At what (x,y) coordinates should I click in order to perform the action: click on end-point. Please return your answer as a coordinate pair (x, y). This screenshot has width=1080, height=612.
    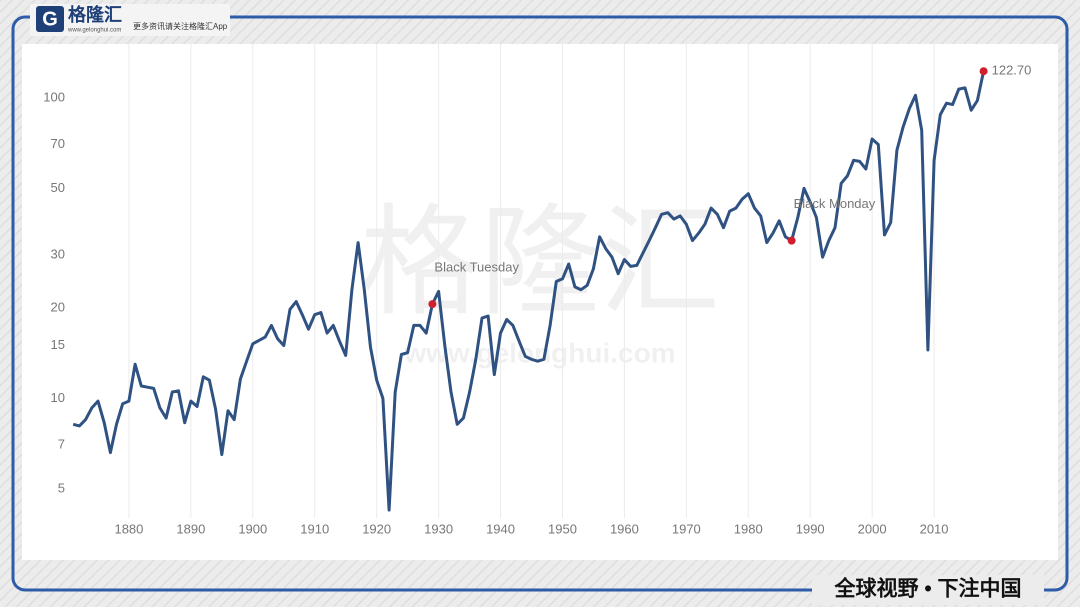
    Looking at the image, I should click on (983, 71).